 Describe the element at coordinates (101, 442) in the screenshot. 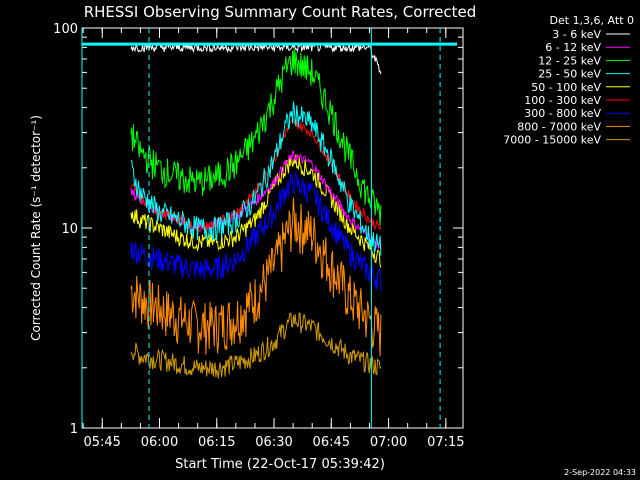

I see `x-tick-label: 05:45` at that location.